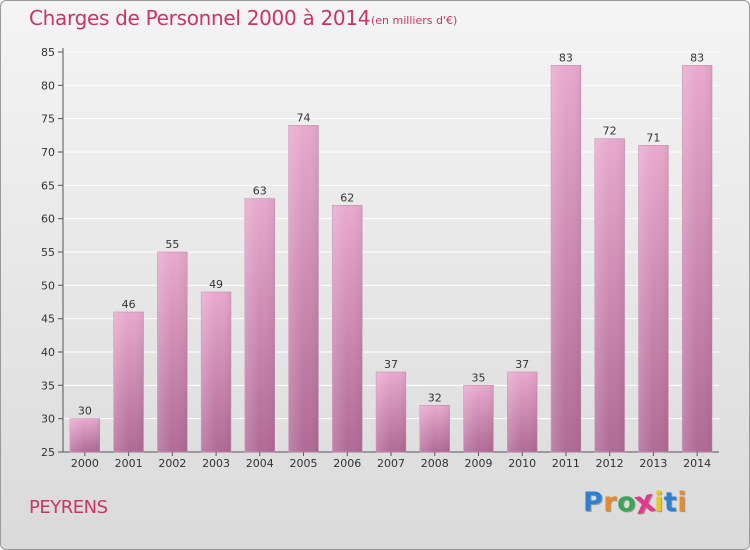  What do you see at coordinates (129, 304) in the screenshot?
I see `data-label-2001: 46` at bounding box center [129, 304].